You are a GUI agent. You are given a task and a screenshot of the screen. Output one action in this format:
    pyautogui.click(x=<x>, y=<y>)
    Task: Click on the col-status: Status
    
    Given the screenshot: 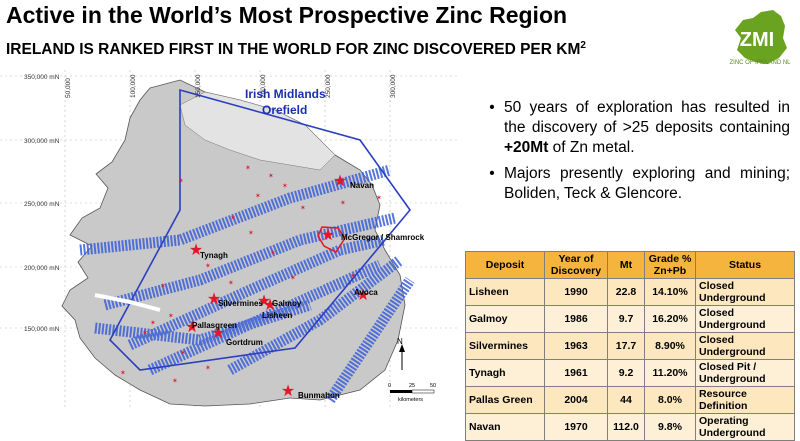 What is the action you would take?
    pyautogui.click(x=745, y=265)
    